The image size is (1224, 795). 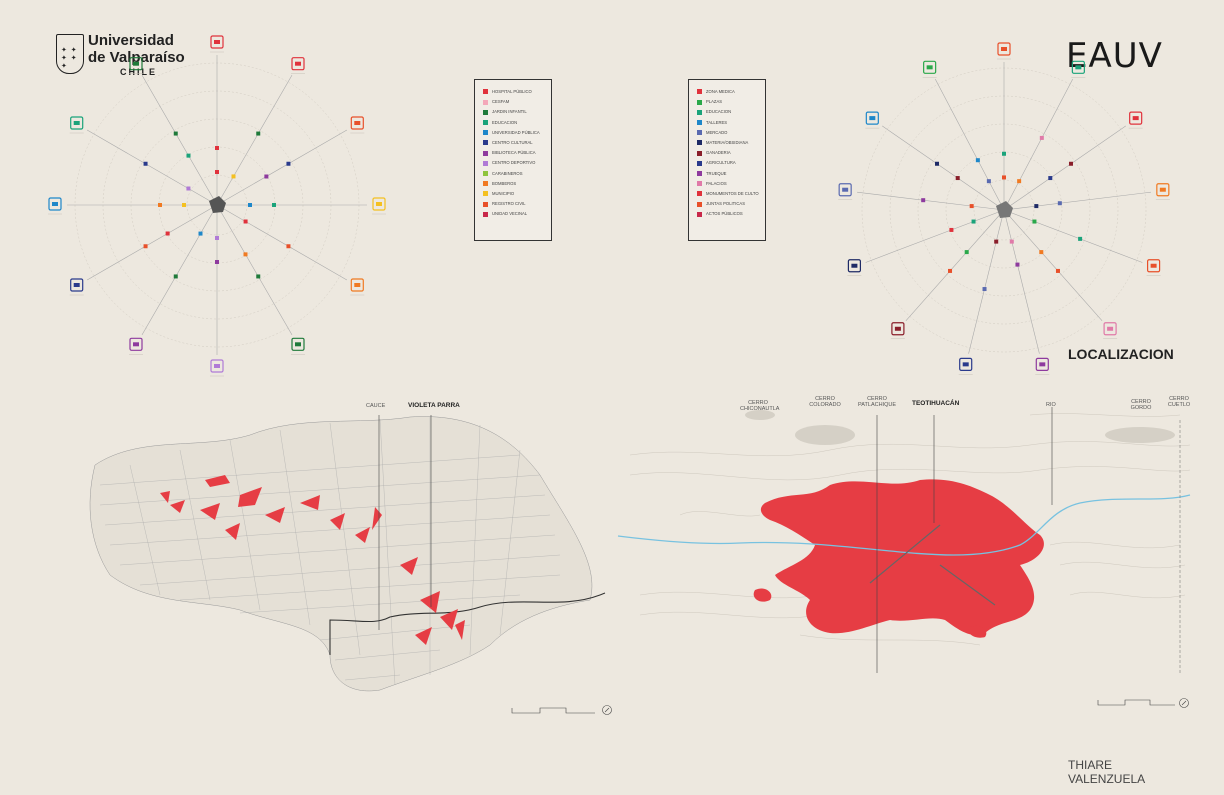 I want to click on logo-line-1: Universidad, so click(x=131, y=40).